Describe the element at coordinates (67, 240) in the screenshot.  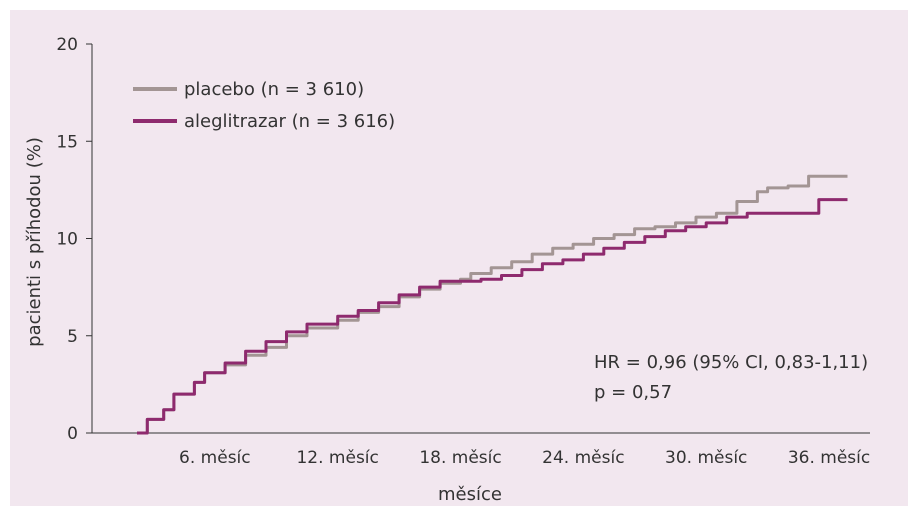
I see `y-tick-label: 10` at that location.